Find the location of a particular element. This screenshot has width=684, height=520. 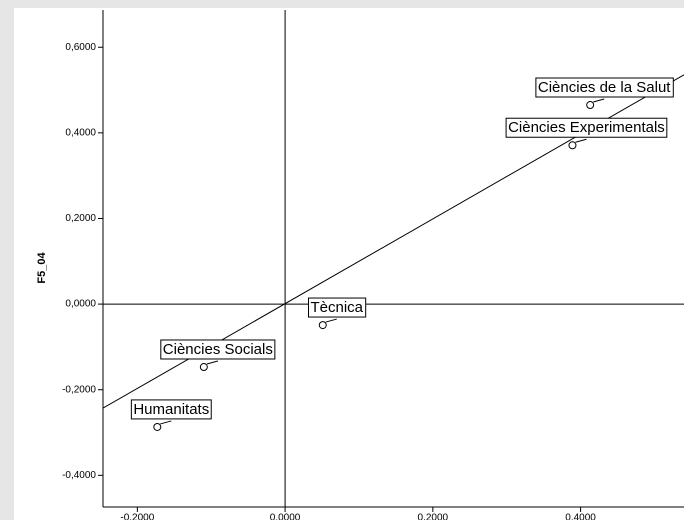

point-group: Ciències Socials is located at coordinates (218, 355).